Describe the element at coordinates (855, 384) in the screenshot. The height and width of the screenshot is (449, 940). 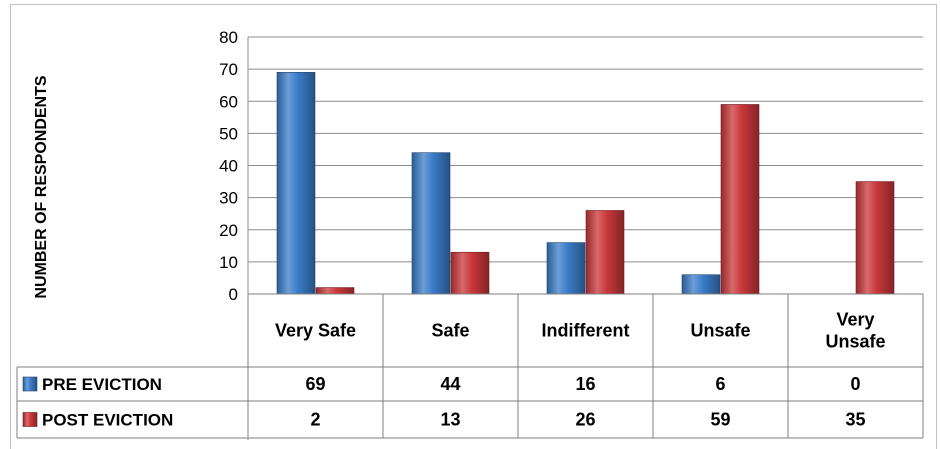
I see `data-label: 0` at that location.